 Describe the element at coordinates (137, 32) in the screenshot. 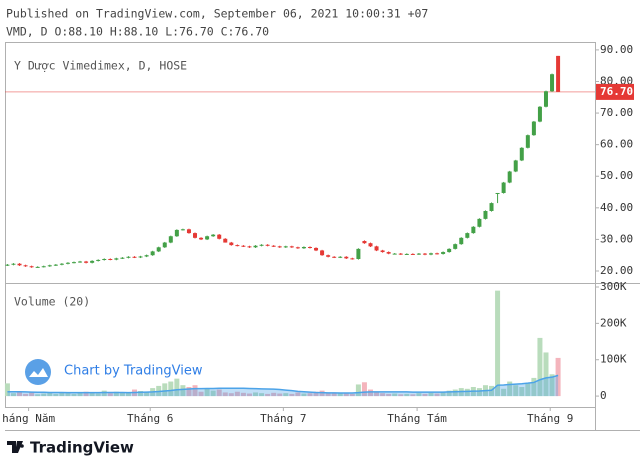

I see `ohlc-summary: VMD, D O:88.10 H:88.10 L:76.70 C:76.70` at that location.